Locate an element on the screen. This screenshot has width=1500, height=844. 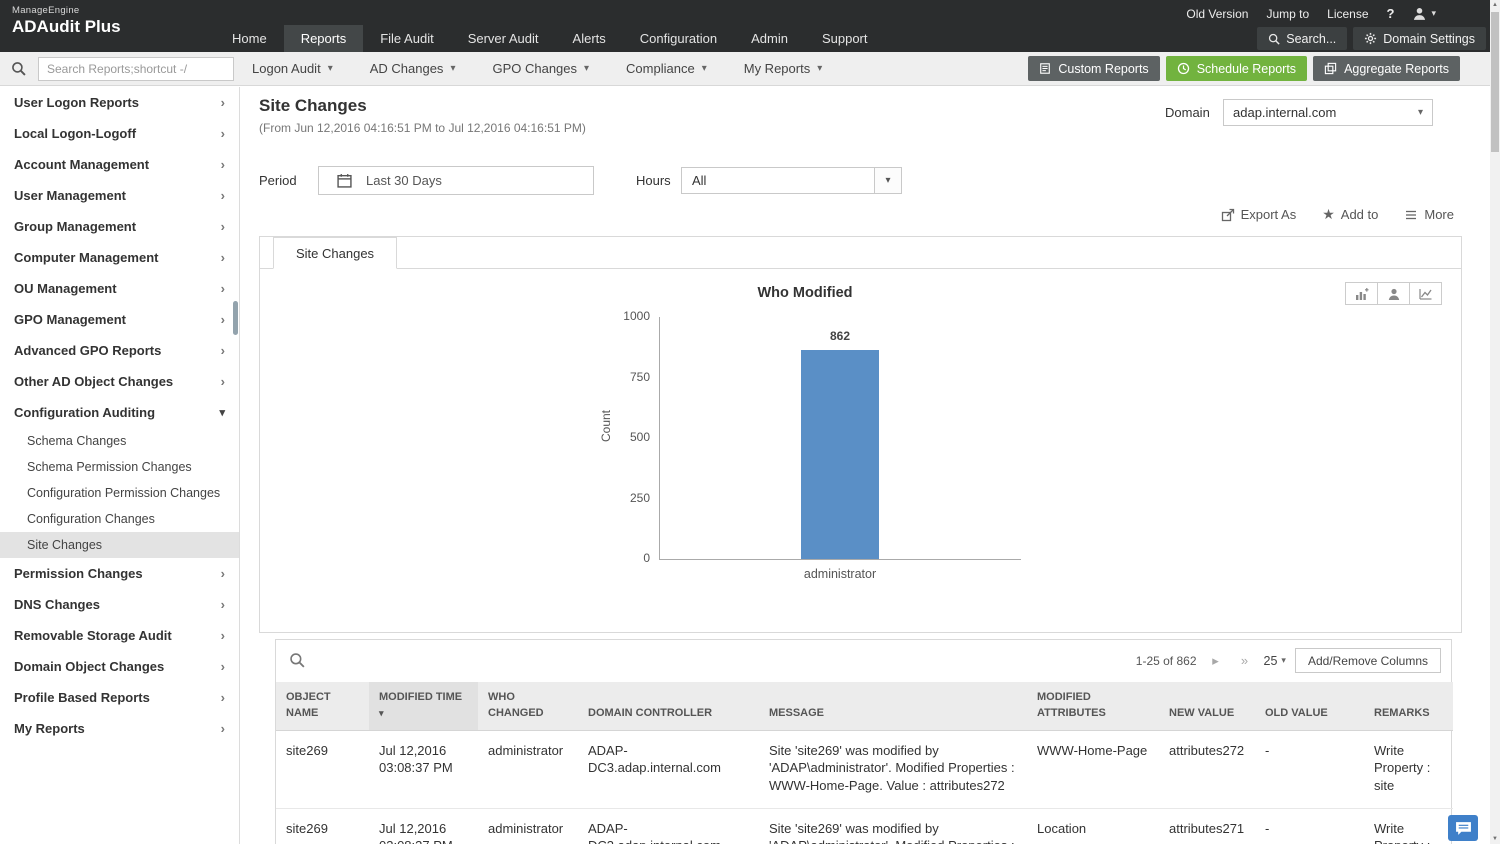
sidebar-item-site-changes: Site Changes is located at coordinates (119, 545).